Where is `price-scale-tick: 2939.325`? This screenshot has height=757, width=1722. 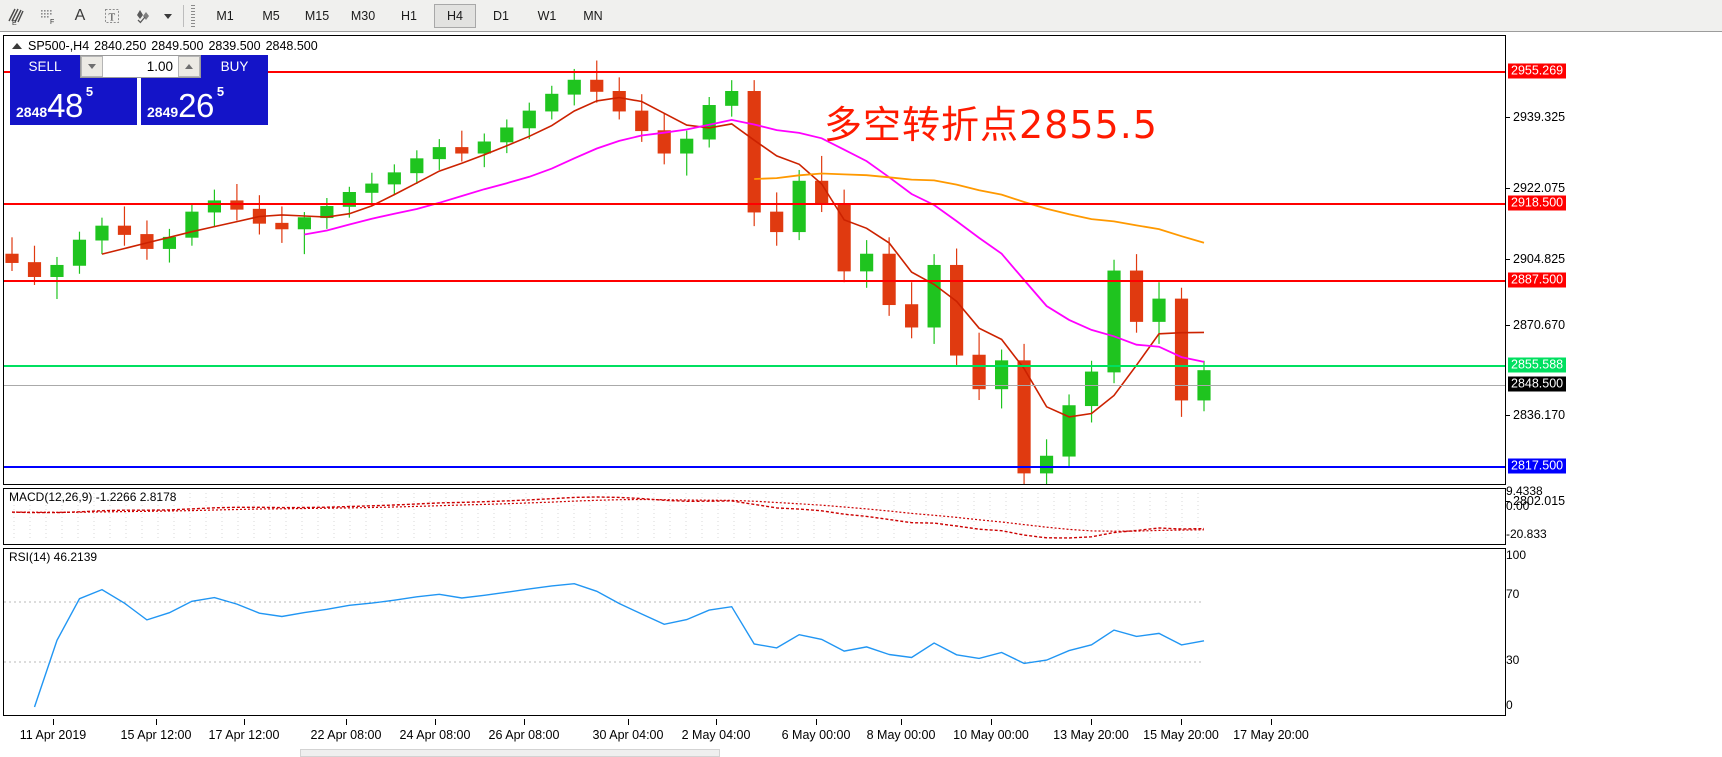
price-scale-tick: 2939.325 is located at coordinates (1535, 117).